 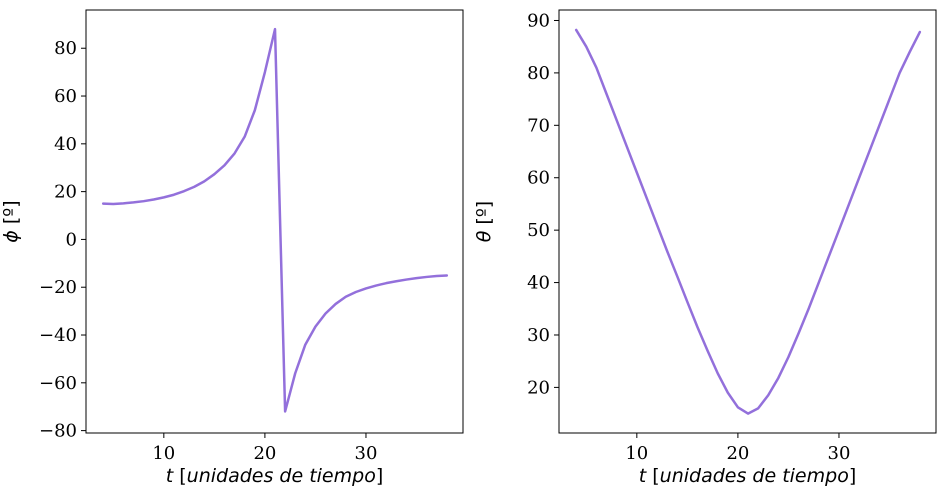 What do you see at coordinates (538, 125) in the screenshot?
I see `theta-y-tick-label: 70` at bounding box center [538, 125].